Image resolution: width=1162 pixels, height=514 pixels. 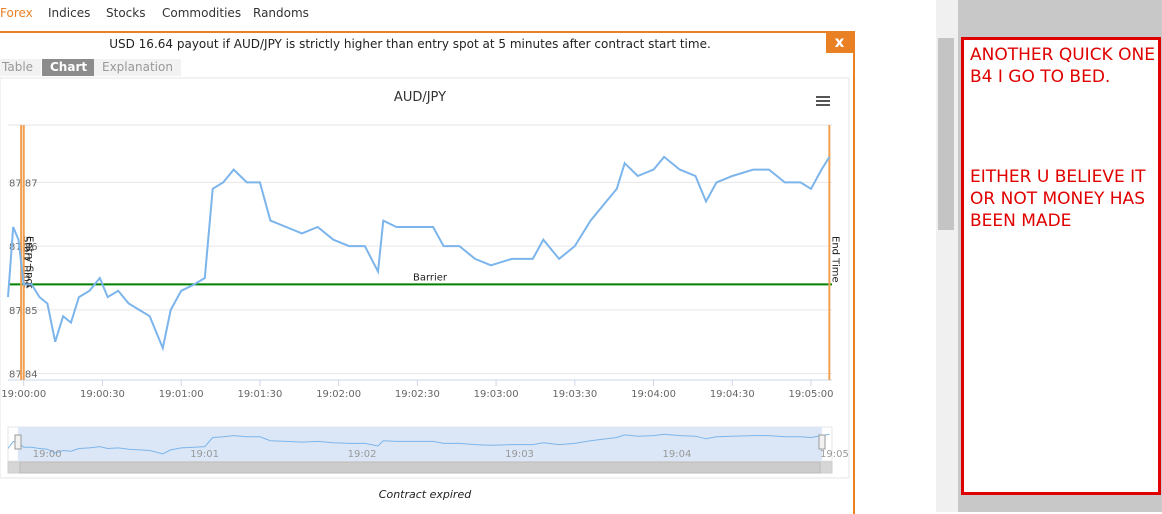 What do you see at coordinates (102, 394) in the screenshot?
I see `x-tick-label: 19:00:30` at bounding box center [102, 394].